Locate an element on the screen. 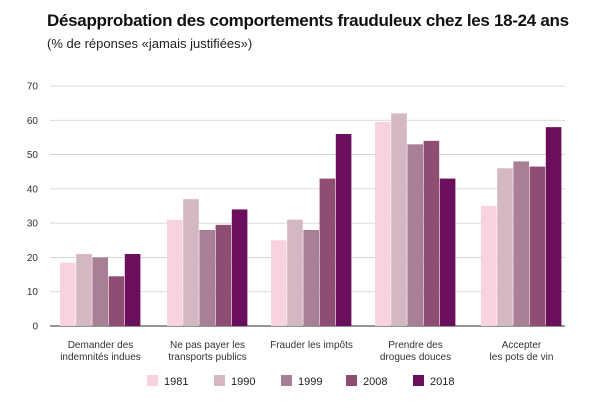 The image size is (598, 417). legend-label: 1990 is located at coordinates (243, 382).